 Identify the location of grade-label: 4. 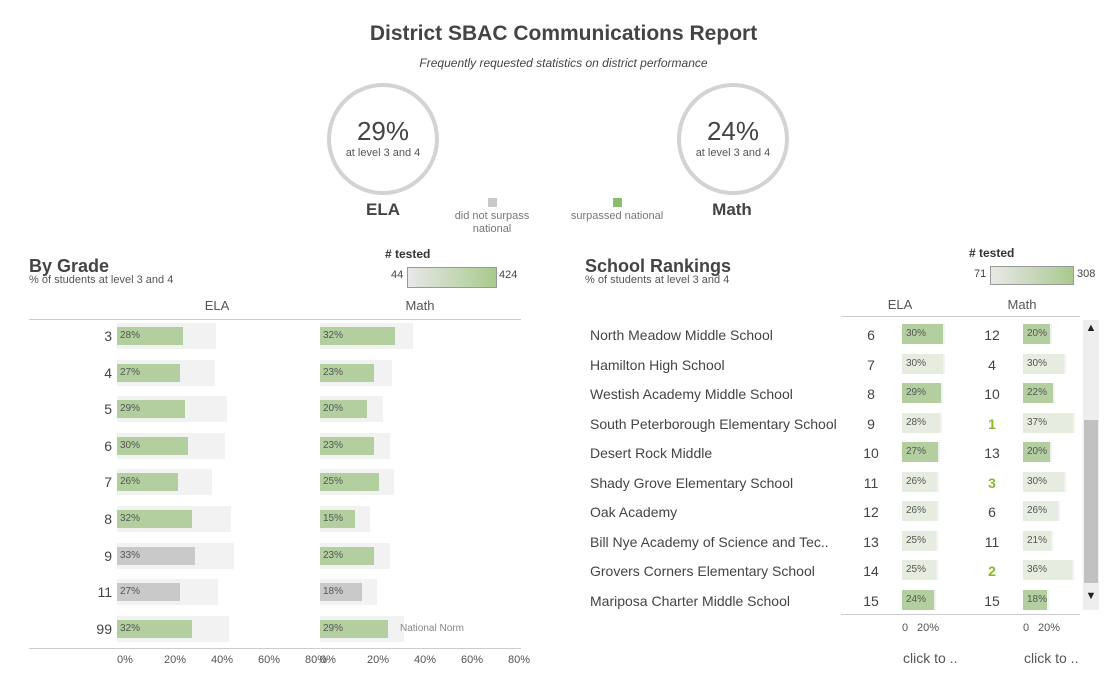
(108, 372).